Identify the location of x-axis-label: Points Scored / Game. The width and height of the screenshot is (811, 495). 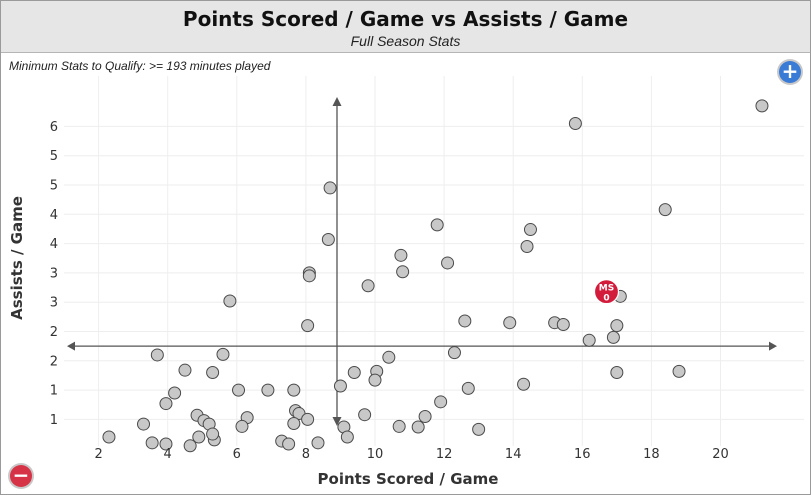
(408, 479).